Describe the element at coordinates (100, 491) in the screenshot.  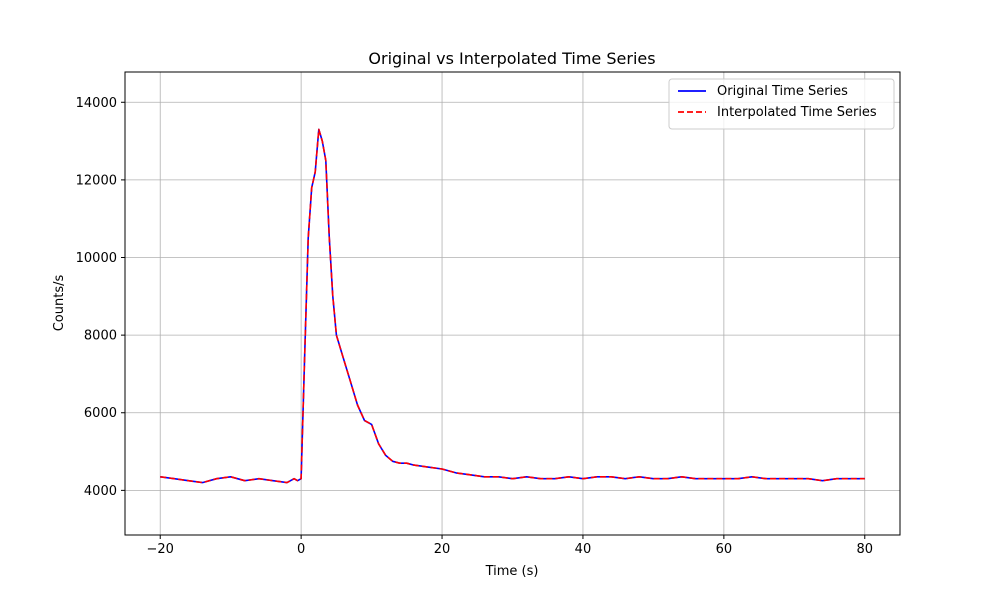
I see `y-tick-label: 4000` at that location.